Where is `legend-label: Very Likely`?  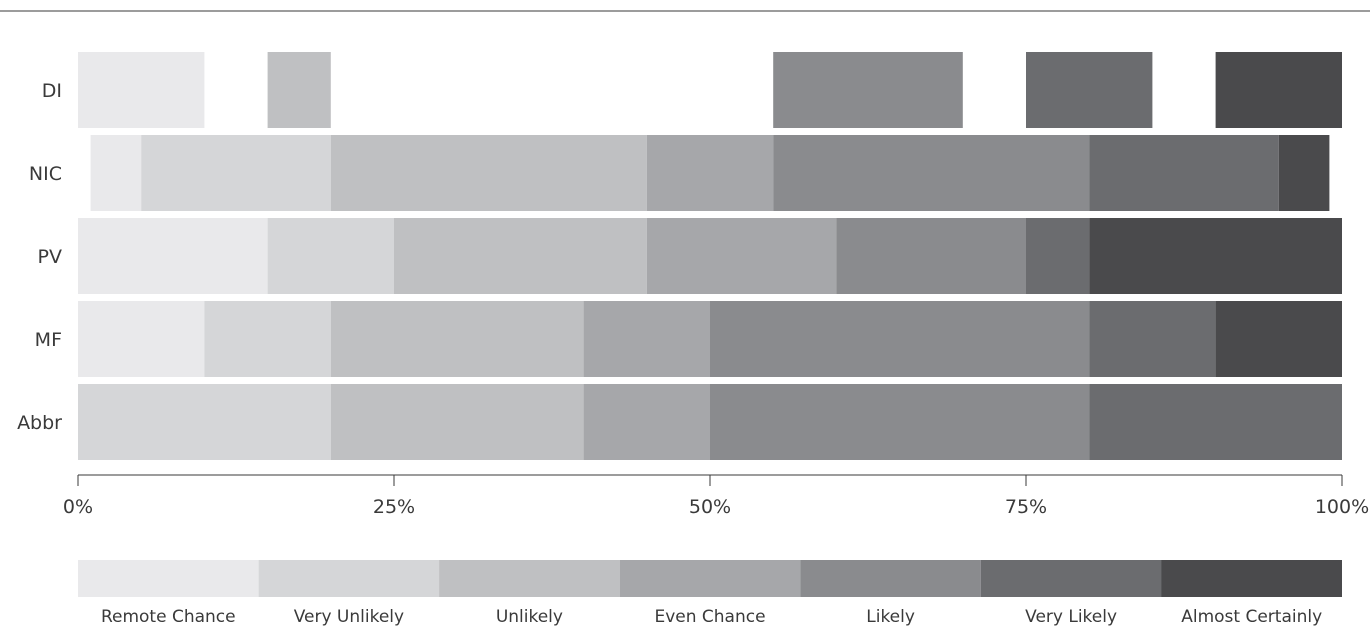
legend-label: Very Likely is located at coordinates (1071, 616).